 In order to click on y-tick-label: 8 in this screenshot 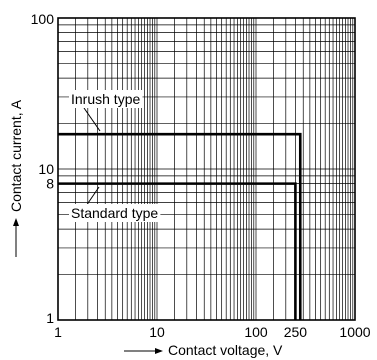, I will do `click(50, 184)`.